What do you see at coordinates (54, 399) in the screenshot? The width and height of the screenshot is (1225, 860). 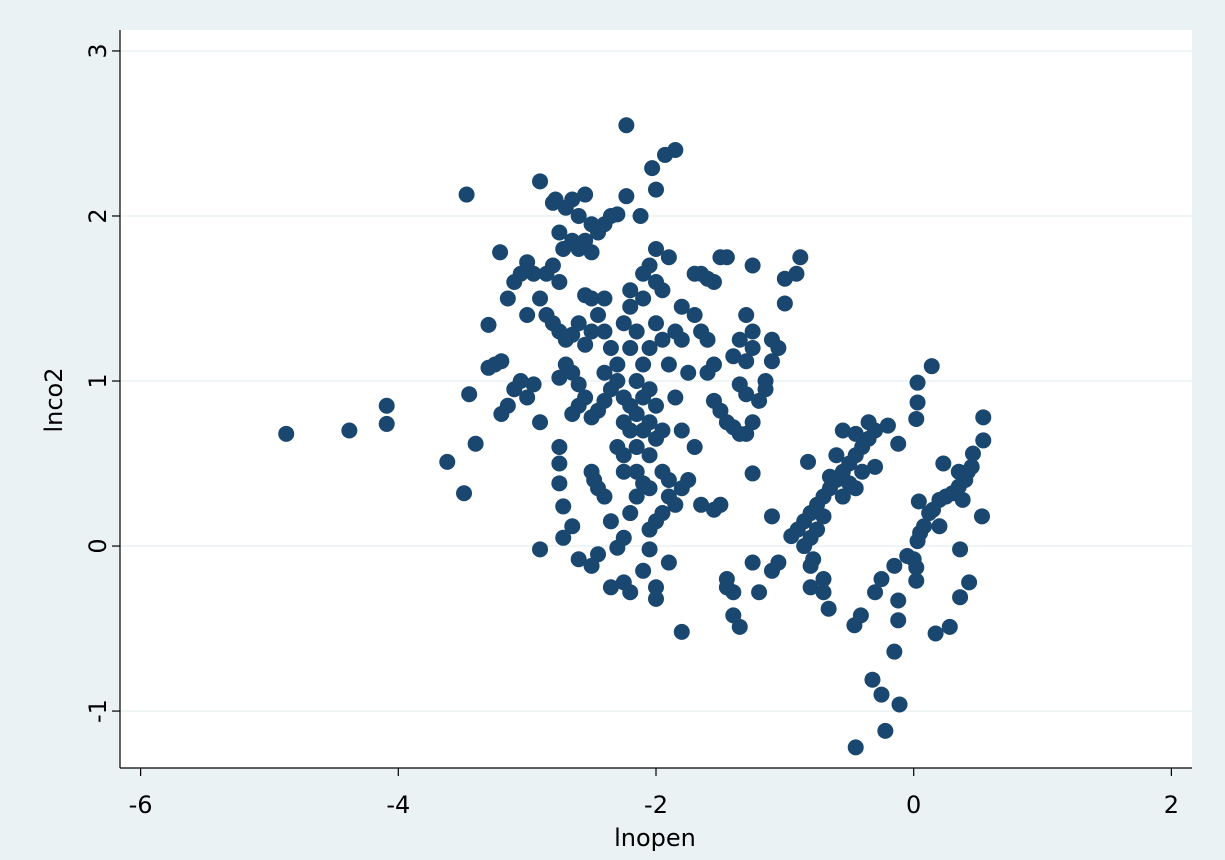 I see `y-axis-title: lnco2` at bounding box center [54, 399].